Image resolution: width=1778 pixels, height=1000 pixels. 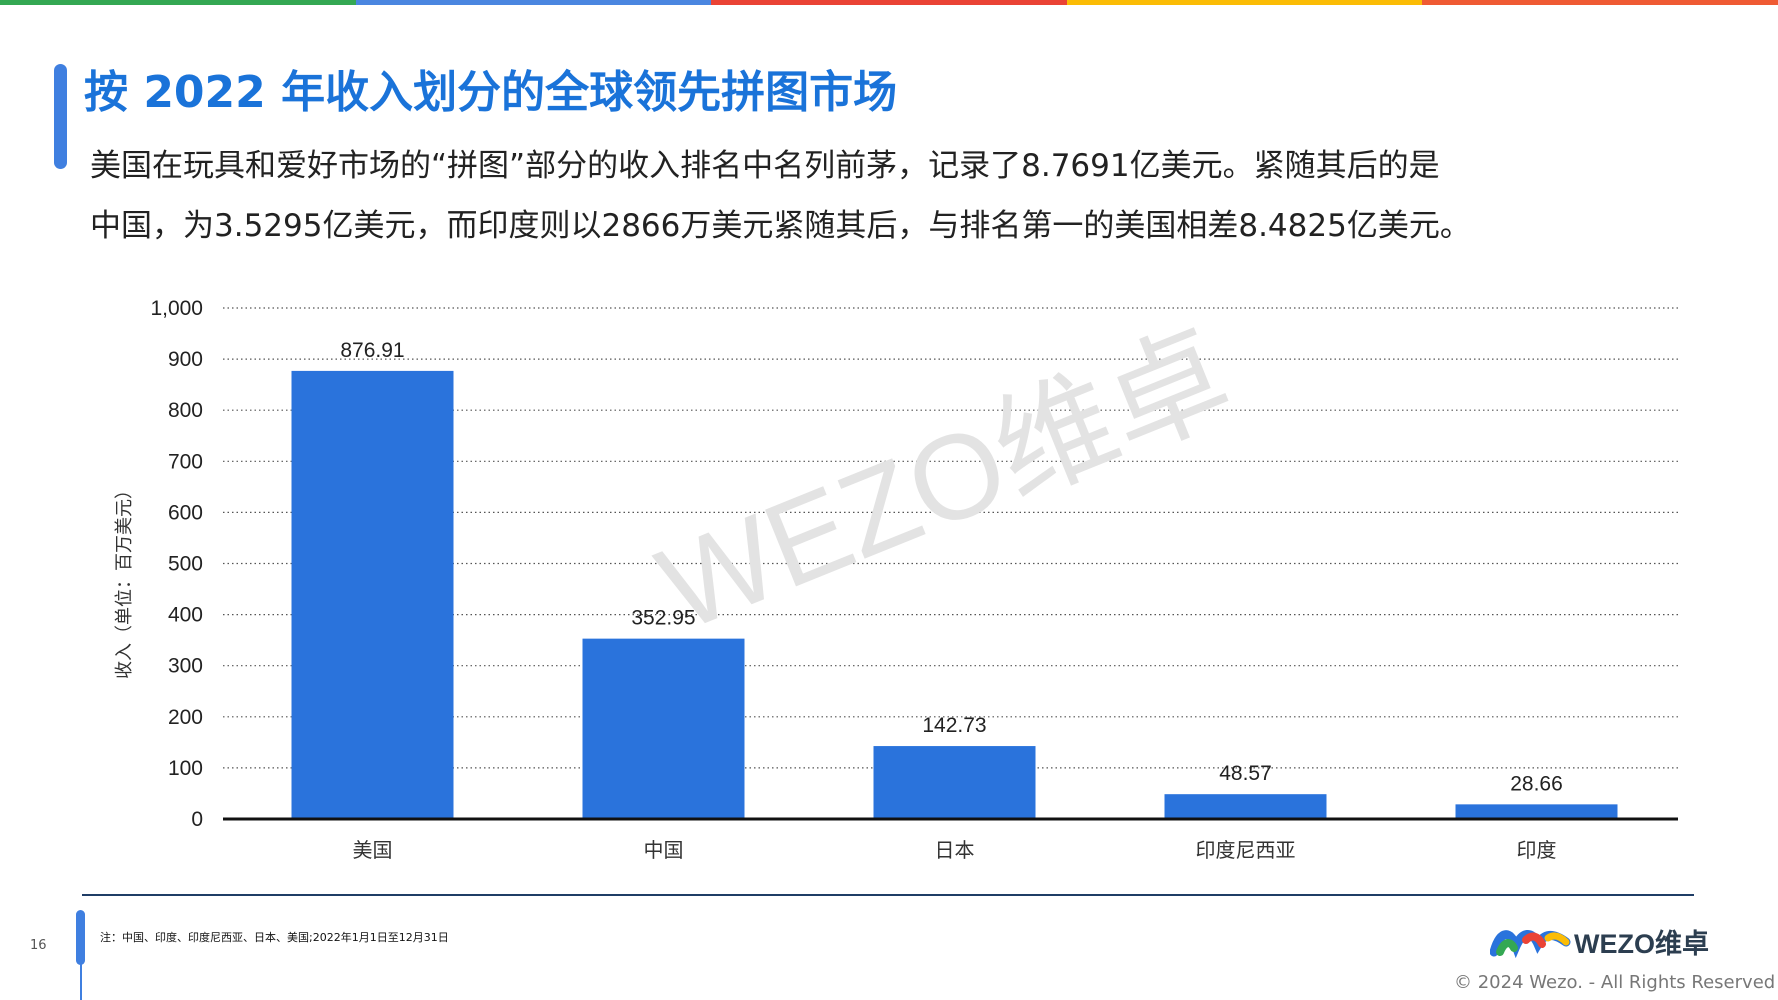 I want to click on logo-text: WEZO维卓, so click(x=1641, y=944).